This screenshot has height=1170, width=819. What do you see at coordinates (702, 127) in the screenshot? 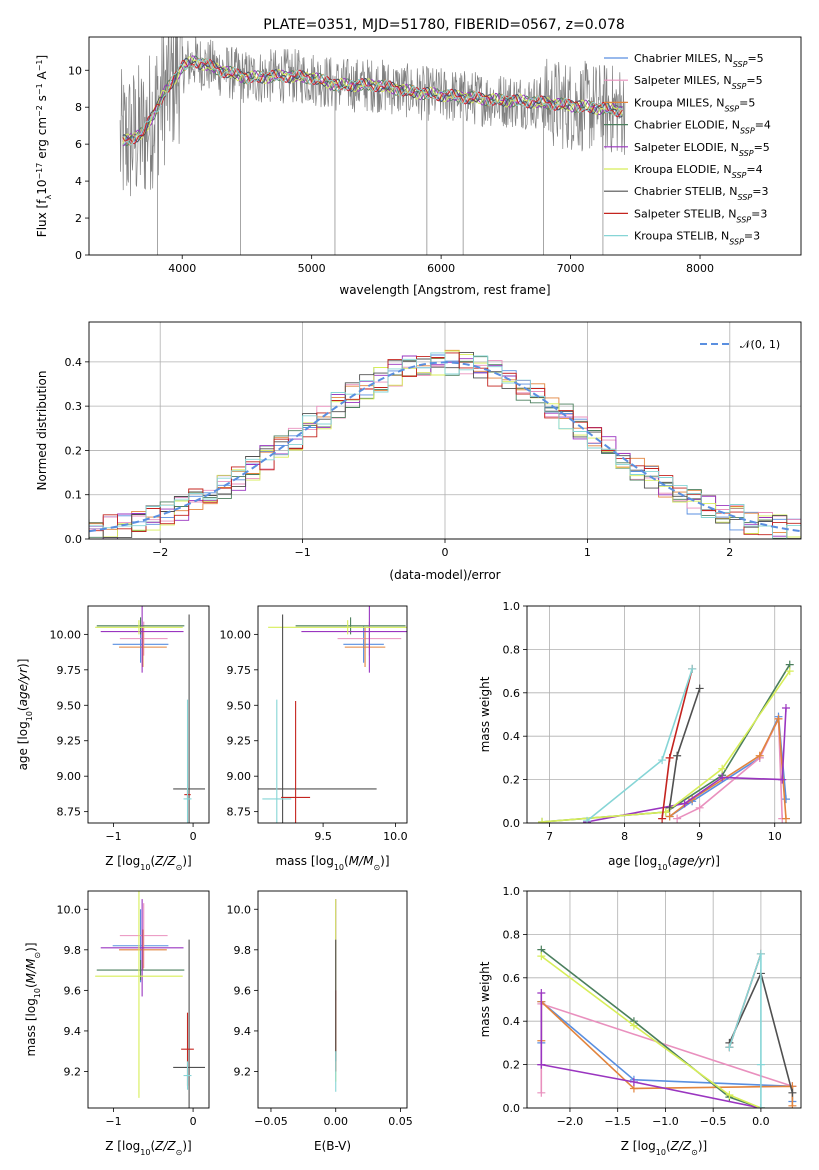
I see `legend-label: Chabrier ELODIE, NSSP=4` at bounding box center [702, 127].